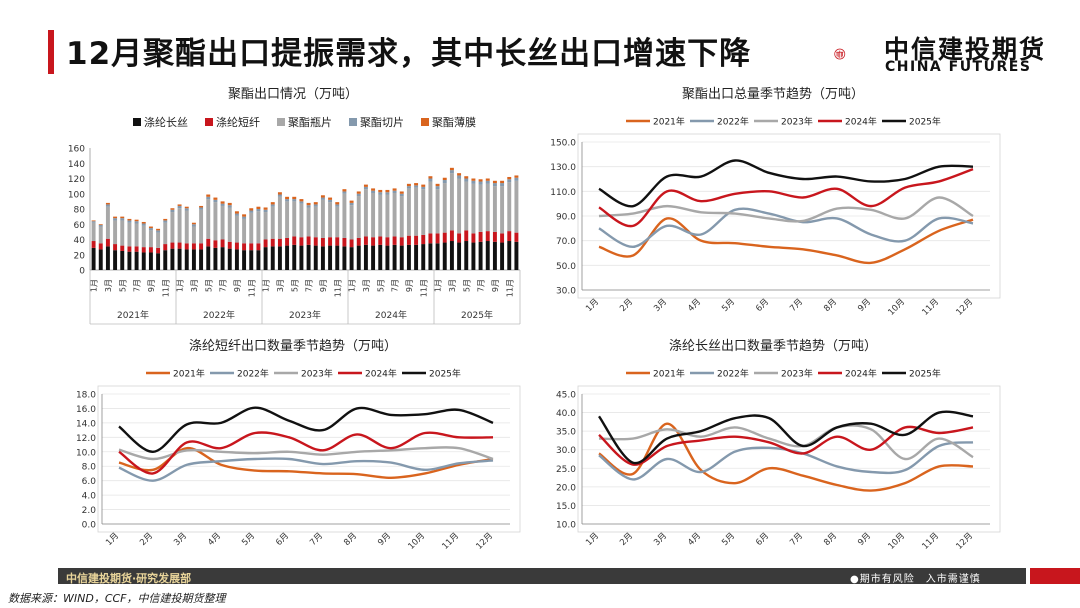  What do you see at coordinates (117, 598) in the screenshot?
I see `data-source: 数据来源：WIND，CCF，中信建投期货整理` at bounding box center [117, 598].